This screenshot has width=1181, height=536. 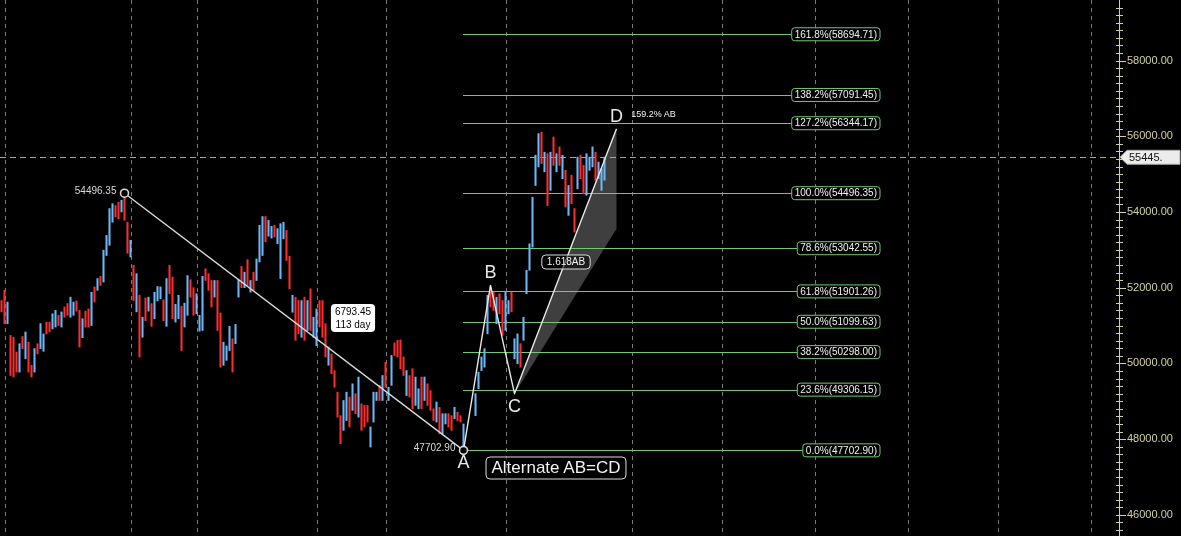 What do you see at coordinates (841, 450) in the screenshot?
I see `ref-line-label: 0.0%(47702.90)` at bounding box center [841, 450].